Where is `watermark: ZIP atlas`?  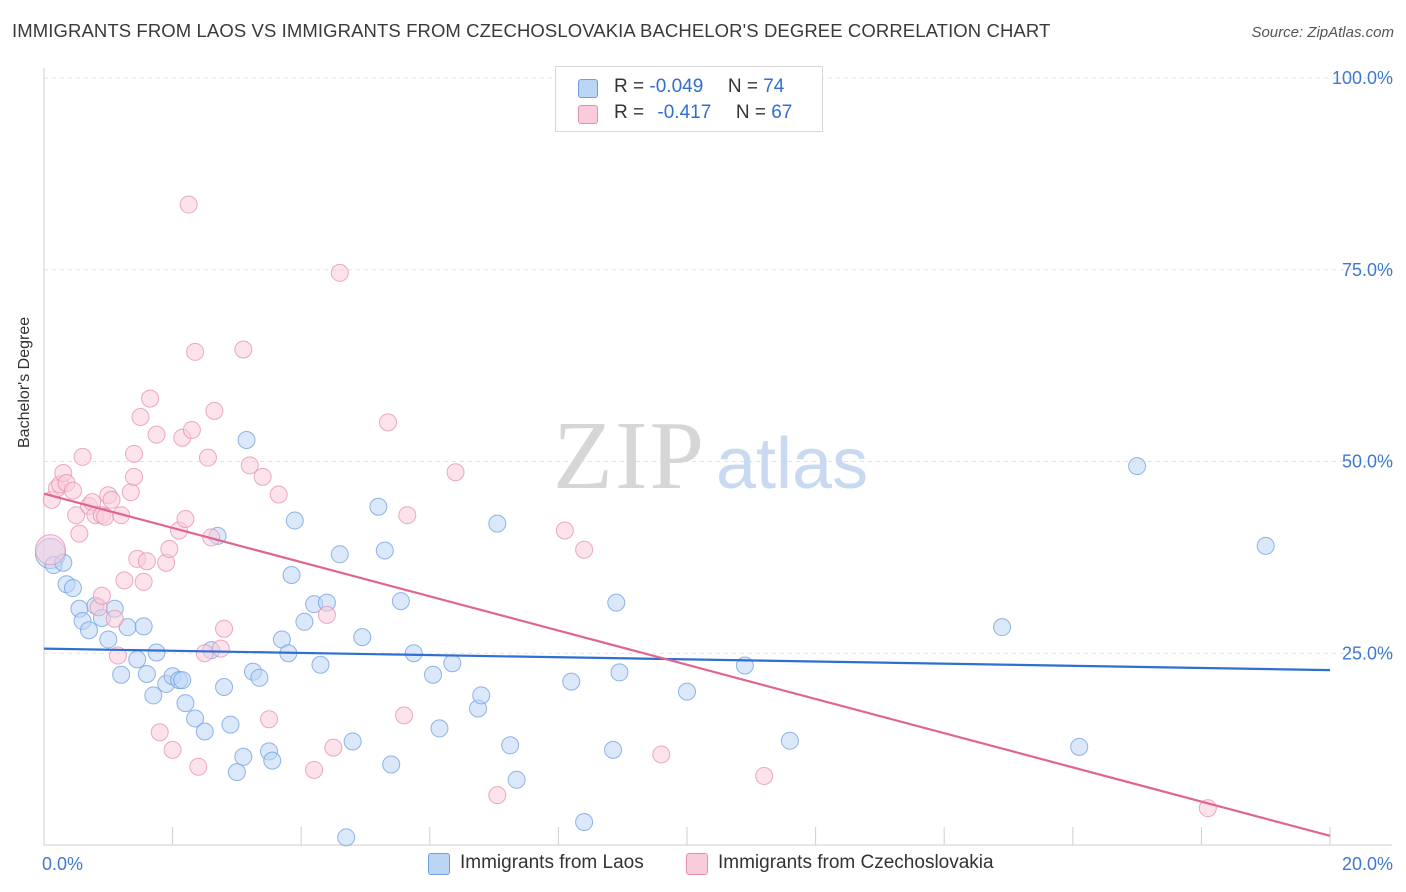 watermark: ZIP atlas is located at coordinates (710, 456).